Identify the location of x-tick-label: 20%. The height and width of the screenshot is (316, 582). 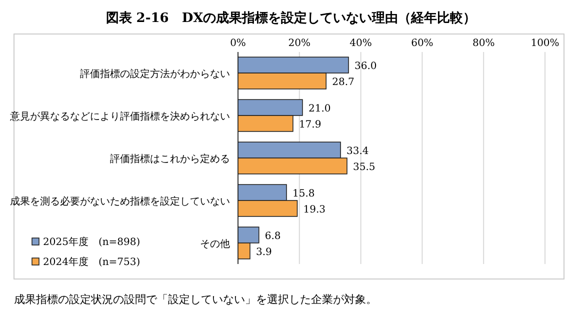
(299, 43).